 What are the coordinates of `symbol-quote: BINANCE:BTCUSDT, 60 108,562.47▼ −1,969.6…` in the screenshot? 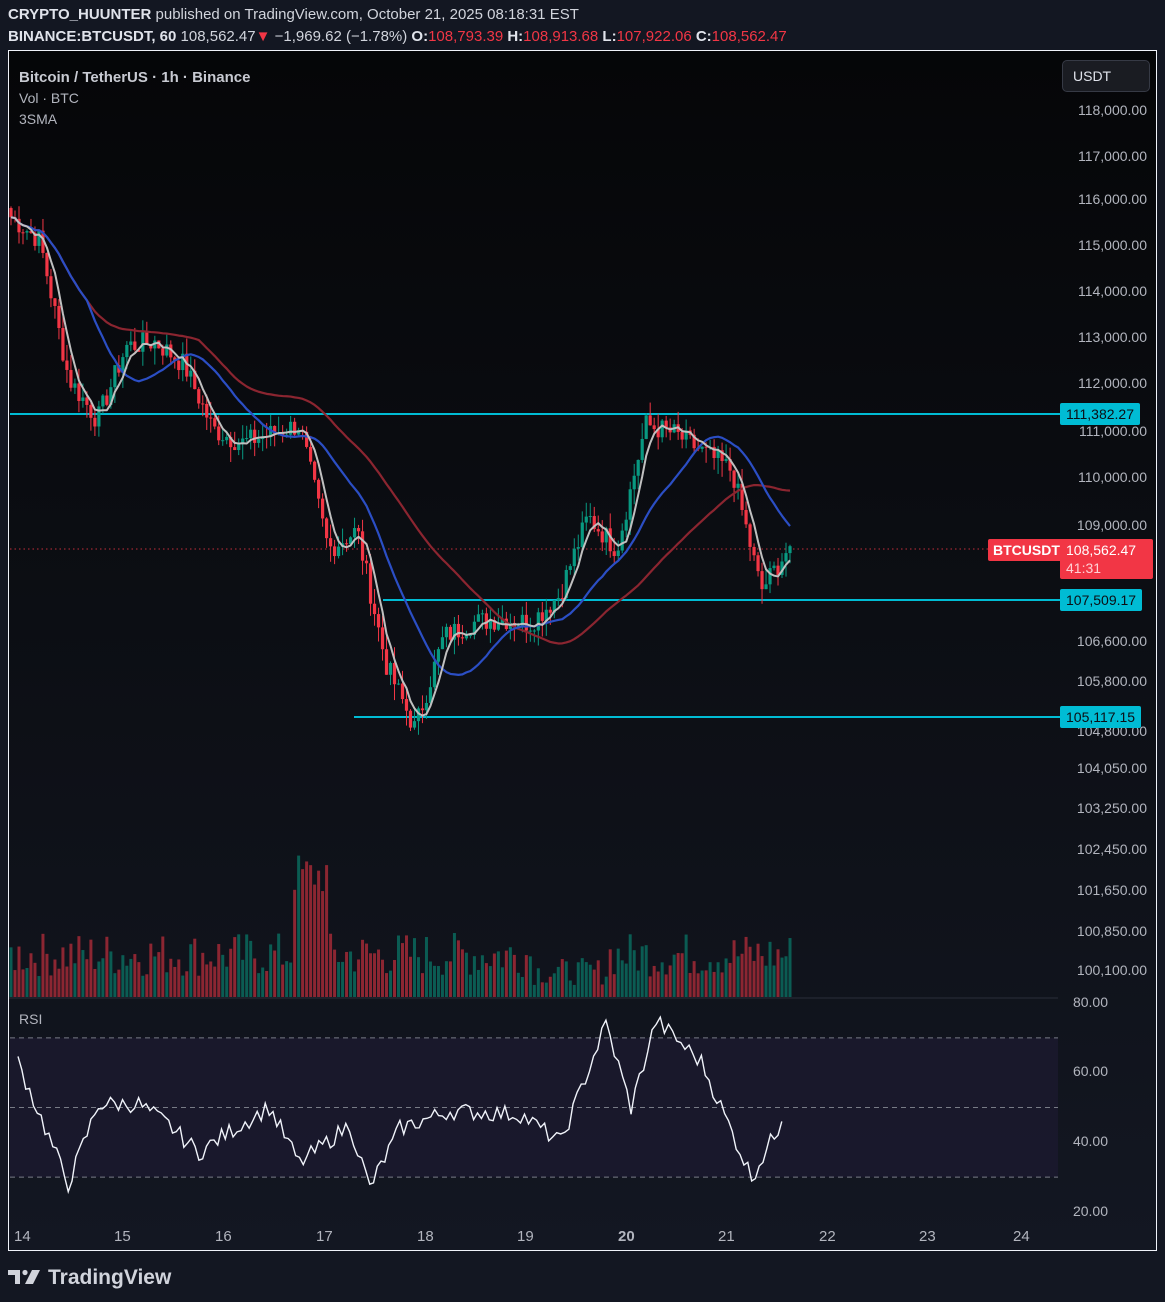 It's located at (397, 36).